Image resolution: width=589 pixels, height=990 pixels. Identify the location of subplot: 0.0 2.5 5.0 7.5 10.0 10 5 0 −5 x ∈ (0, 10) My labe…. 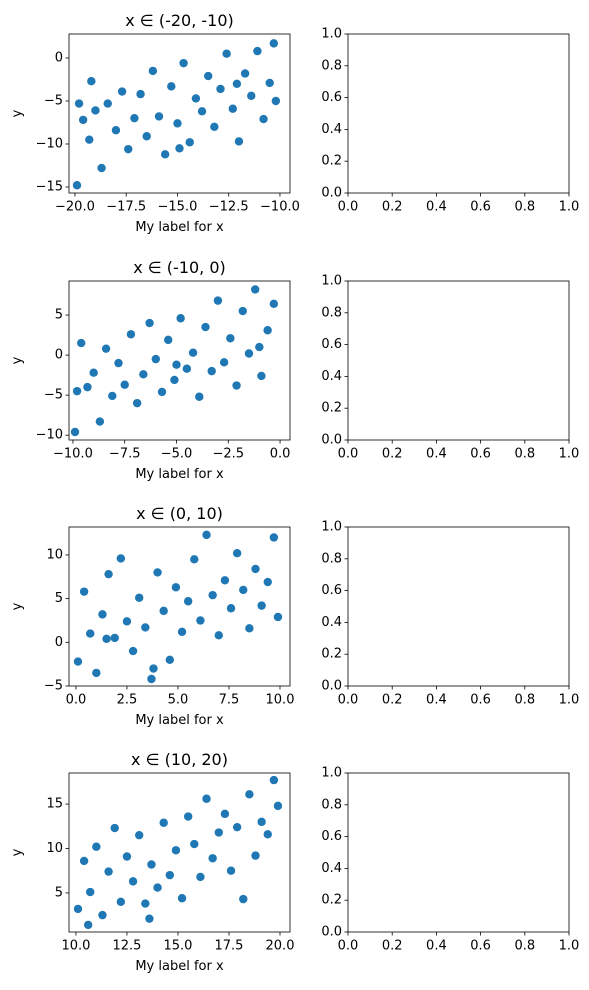
(152, 616).